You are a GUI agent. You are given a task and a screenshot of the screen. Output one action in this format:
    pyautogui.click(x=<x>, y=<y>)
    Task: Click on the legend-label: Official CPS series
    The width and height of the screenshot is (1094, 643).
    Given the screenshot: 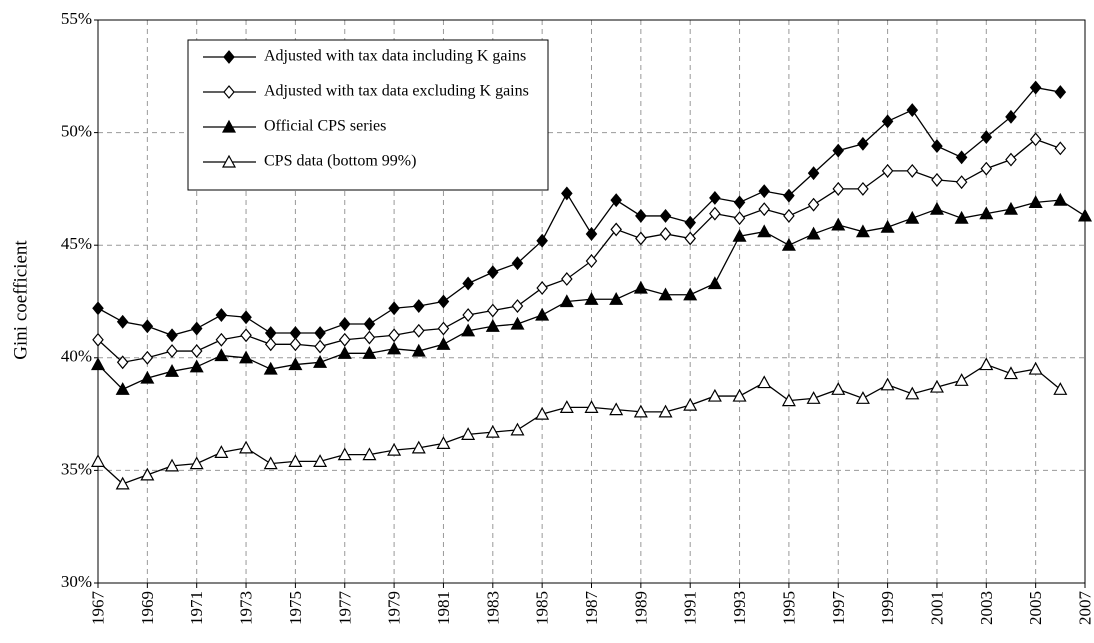 What is the action you would take?
    pyautogui.click(x=325, y=126)
    